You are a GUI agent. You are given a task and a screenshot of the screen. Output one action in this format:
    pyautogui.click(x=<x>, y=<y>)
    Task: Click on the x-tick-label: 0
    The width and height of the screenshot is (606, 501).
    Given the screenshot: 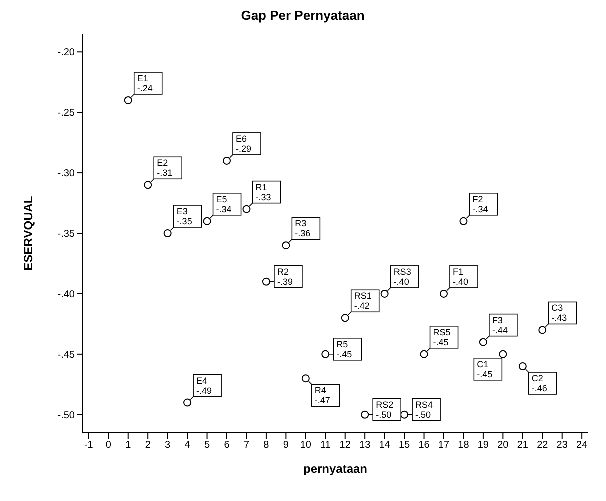 What is the action you would take?
    pyautogui.click(x=109, y=446)
    